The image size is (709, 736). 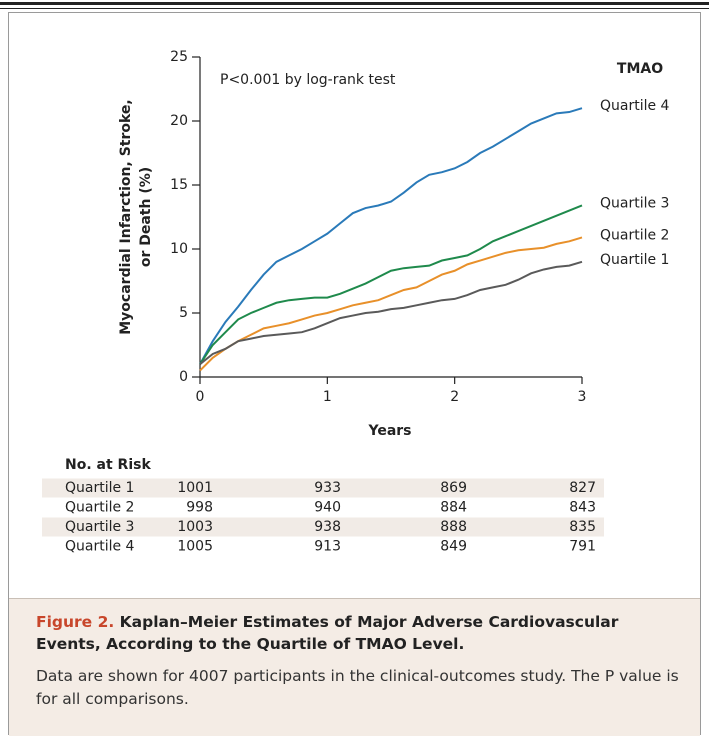 I want to click on x-axis-label: Years, so click(x=389, y=431).